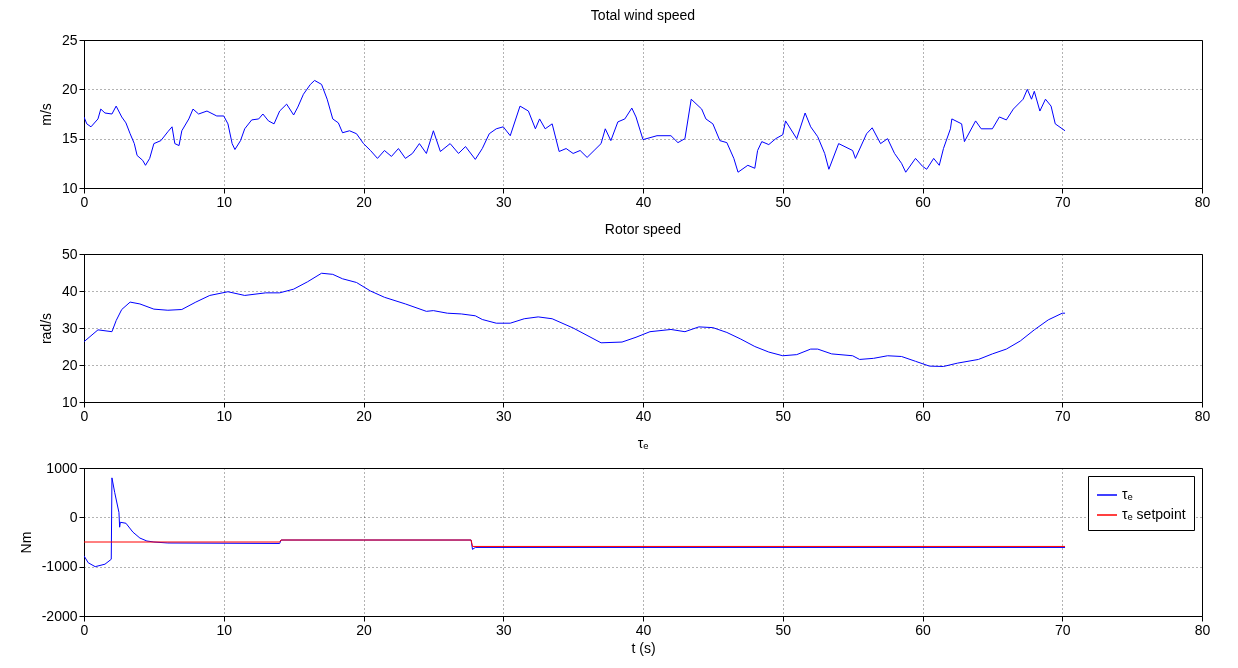 The image size is (1238, 668). Describe the element at coordinates (643, 15) in the screenshot. I see `chart-title: Total wind speed` at that location.